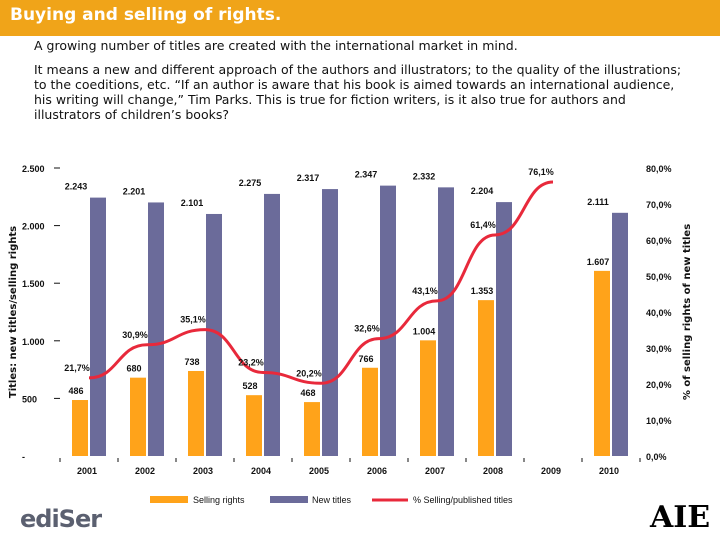  Describe the element at coordinates (289, 499) in the screenshot. I see `legend-swatch-new-titles` at that location.